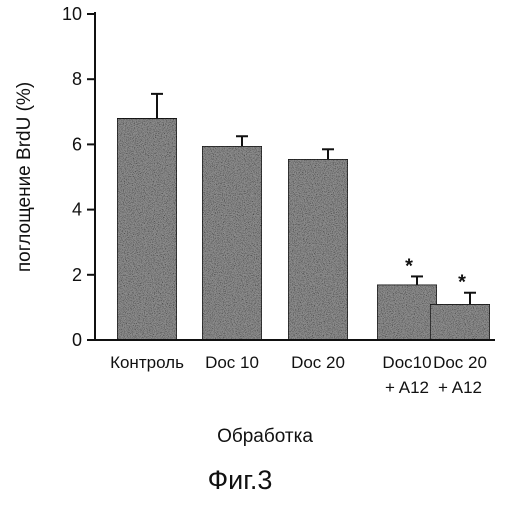 This screenshot has width=527, height=505. Describe the element at coordinates (147, 362) in the screenshot. I see `x-tick-label-1: Контроль` at that location.